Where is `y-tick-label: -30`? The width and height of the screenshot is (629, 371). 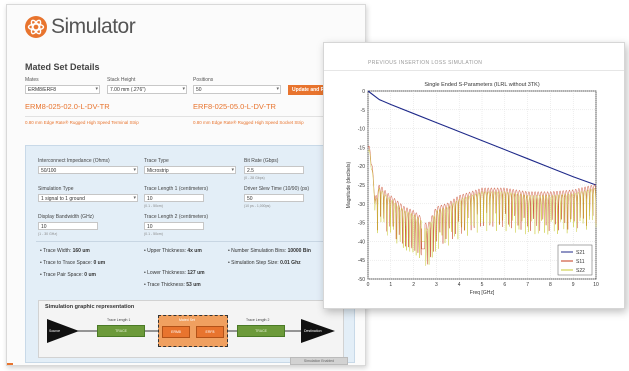
y-tick-label: -30 is located at coordinates (361, 205).